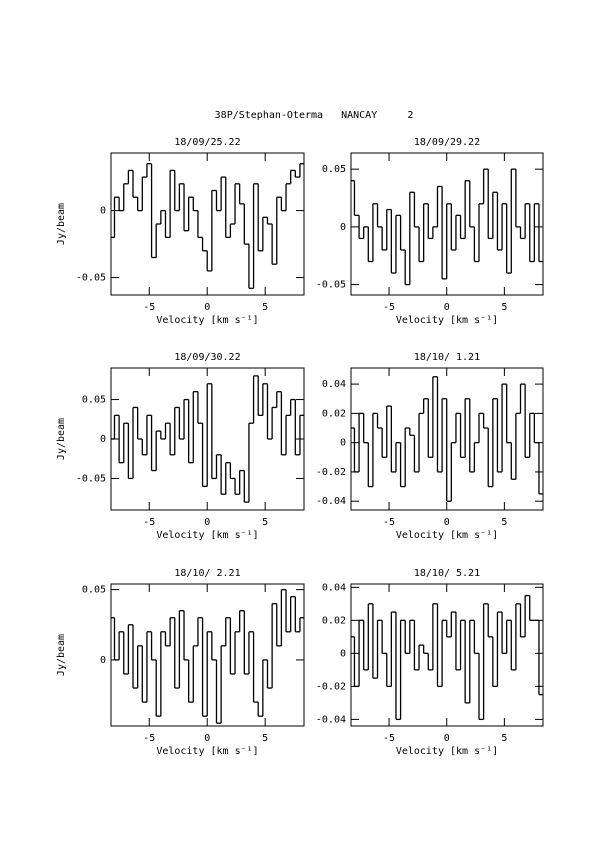 This screenshot has height=842, width=595. Describe the element at coordinates (447, 573) in the screenshot. I see `panel-title: 18/10/ 5.21` at that location.